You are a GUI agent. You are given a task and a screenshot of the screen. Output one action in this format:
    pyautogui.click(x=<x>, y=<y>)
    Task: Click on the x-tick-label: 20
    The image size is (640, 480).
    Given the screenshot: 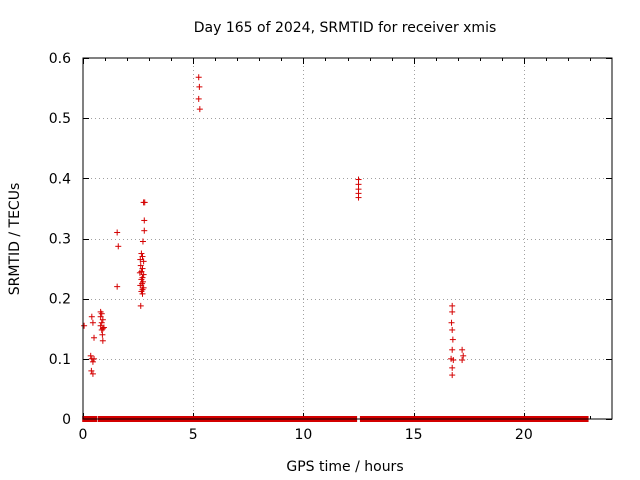 What is the action you would take?
    pyautogui.click(x=524, y=435)
    